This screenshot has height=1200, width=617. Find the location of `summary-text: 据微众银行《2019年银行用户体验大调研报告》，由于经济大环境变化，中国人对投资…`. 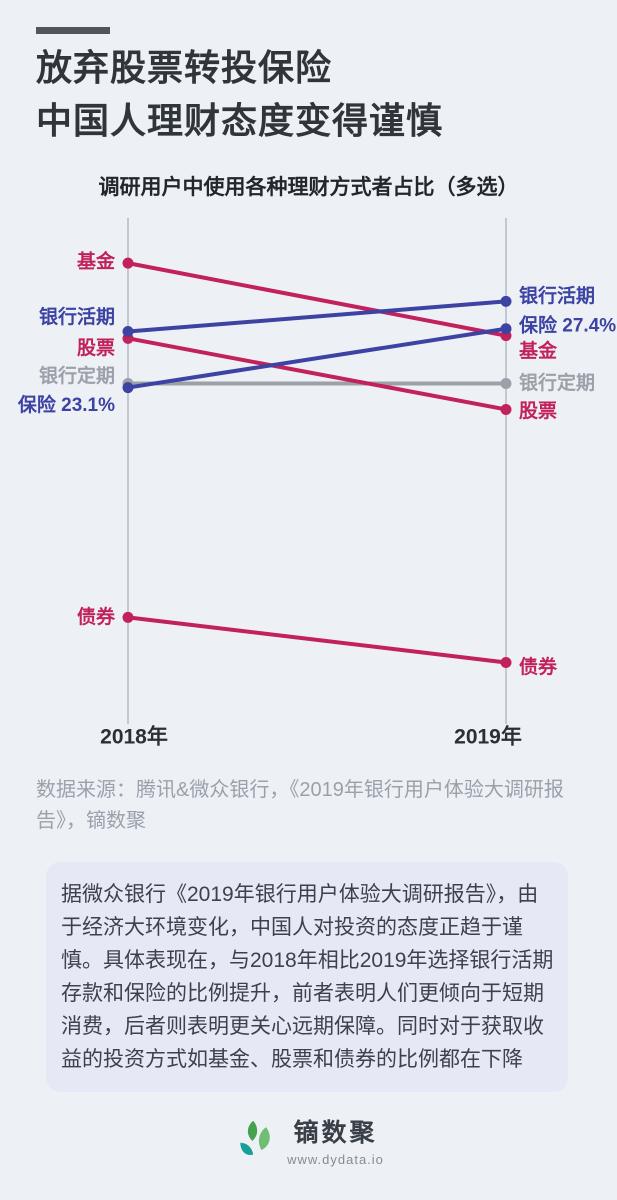

summary-text: 据微众银行《2019年银行用户体验大调研报告》，由于经济大环境变化，中国人对投资… is located at coordinates (307, 977).